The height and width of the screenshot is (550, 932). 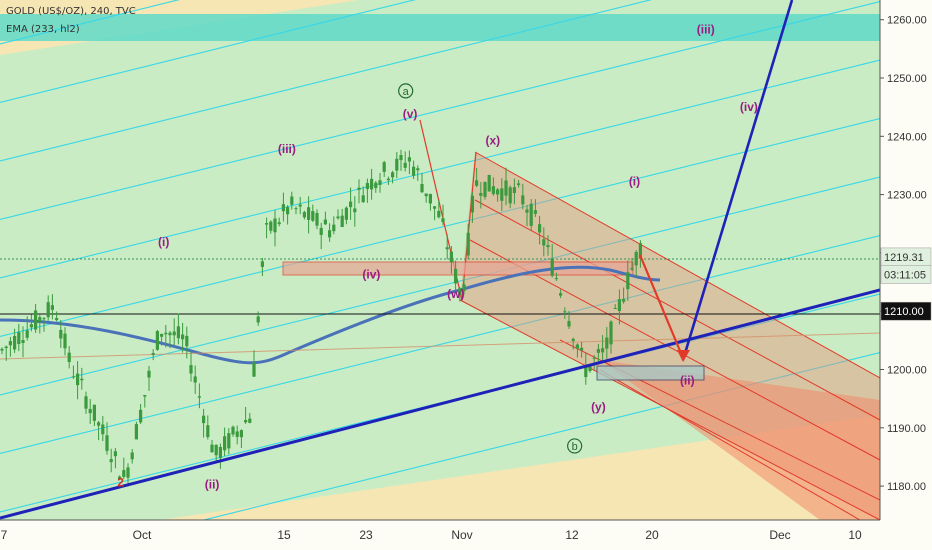 I want to click on ema-dotted, so click(x=440, y=346).